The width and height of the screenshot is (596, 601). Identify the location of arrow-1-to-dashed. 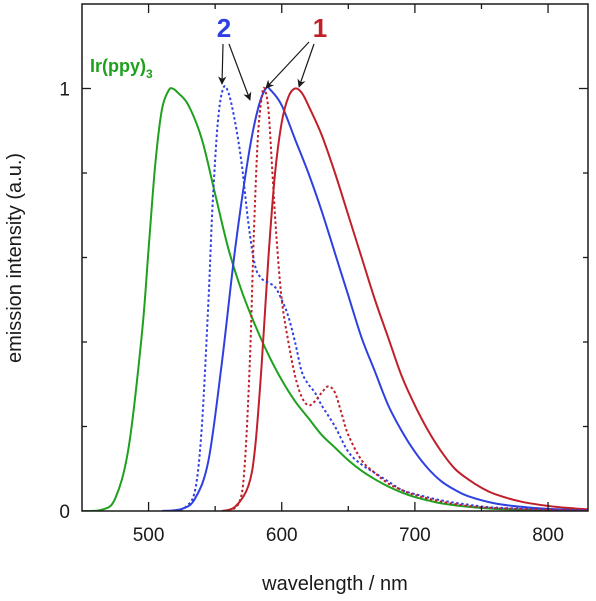
(287, 65).